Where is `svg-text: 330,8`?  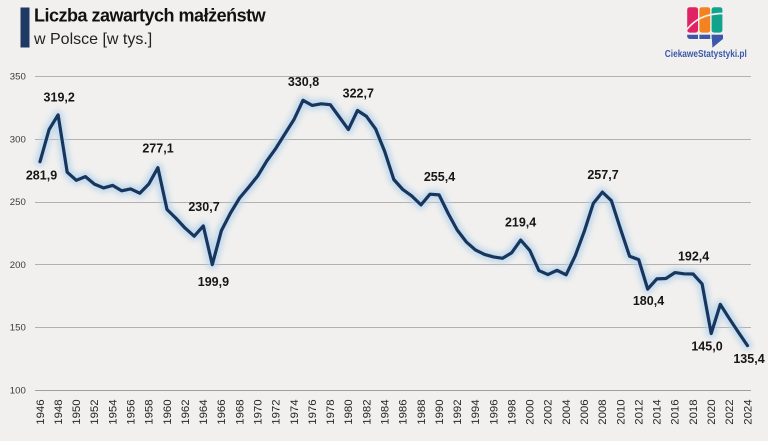
svg-text: 330,8 is located at coordinates (303, 82).